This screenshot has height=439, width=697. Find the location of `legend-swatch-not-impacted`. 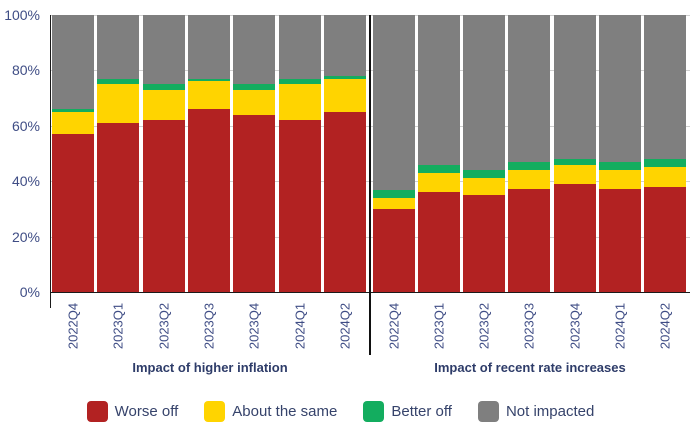

legend-swatch-not-impacted is located at coordinates (488, 411).